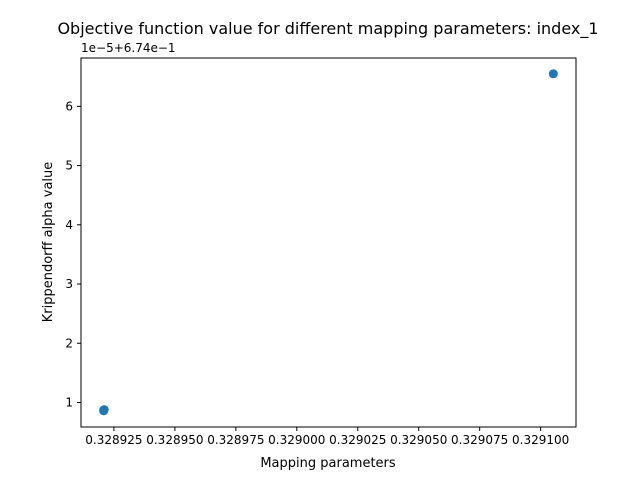  I want to click on x-tick-label: 0.329100, so click(540, 440).